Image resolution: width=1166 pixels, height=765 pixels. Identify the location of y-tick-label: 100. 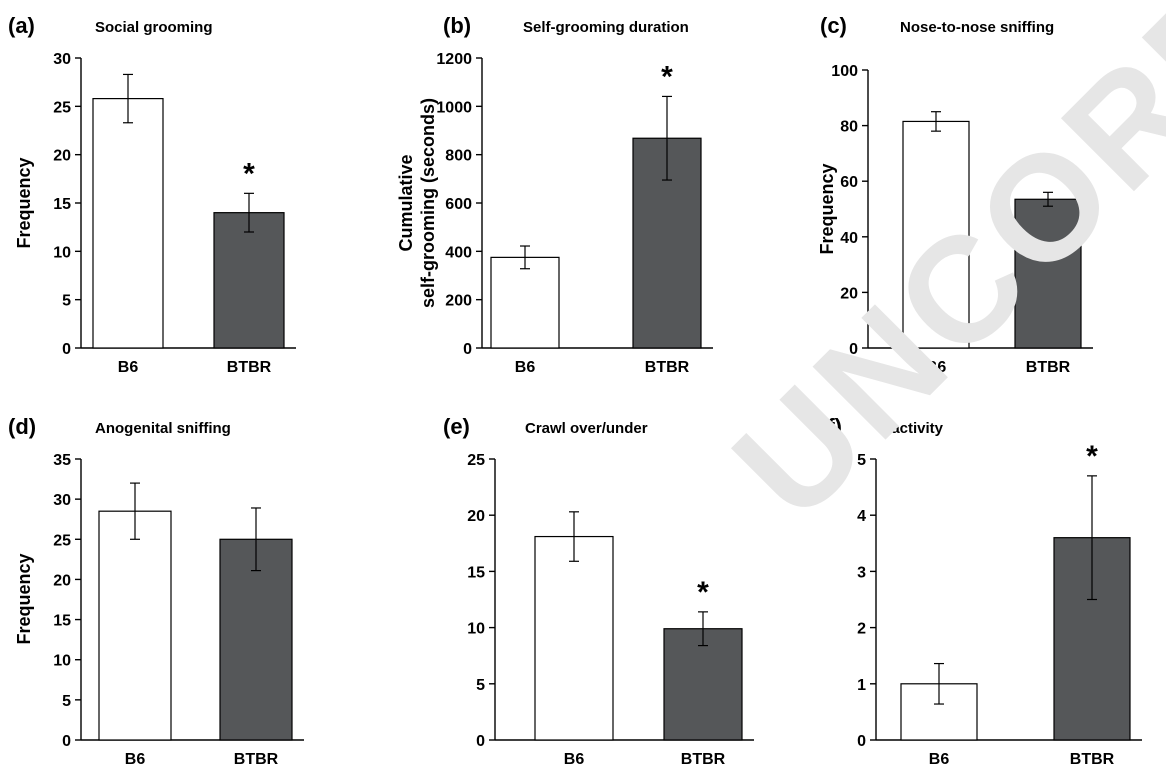
(844, 71).